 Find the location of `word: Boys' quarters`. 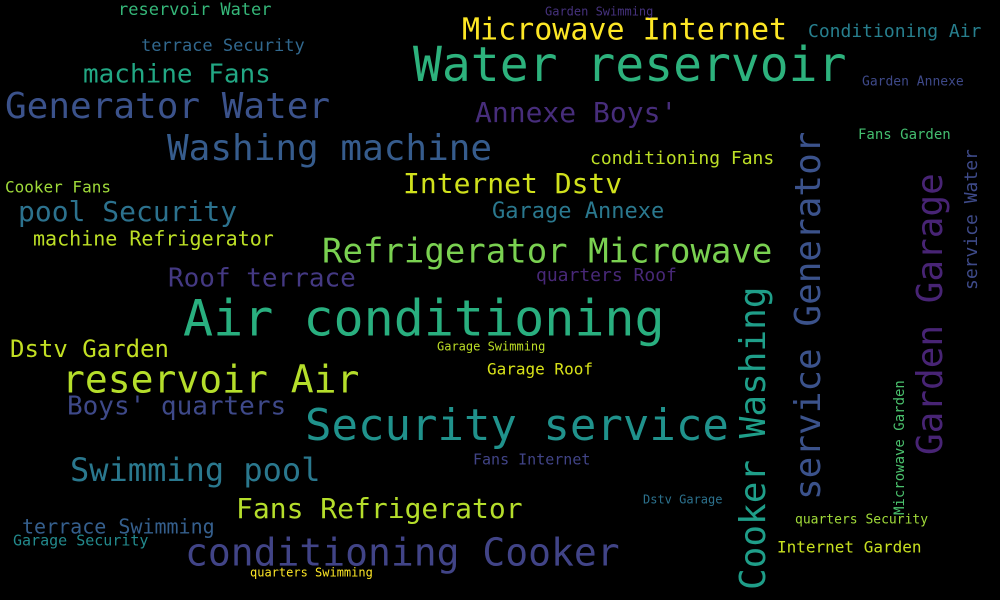

word: Boys' quarters is located at coordinates (176, 407).